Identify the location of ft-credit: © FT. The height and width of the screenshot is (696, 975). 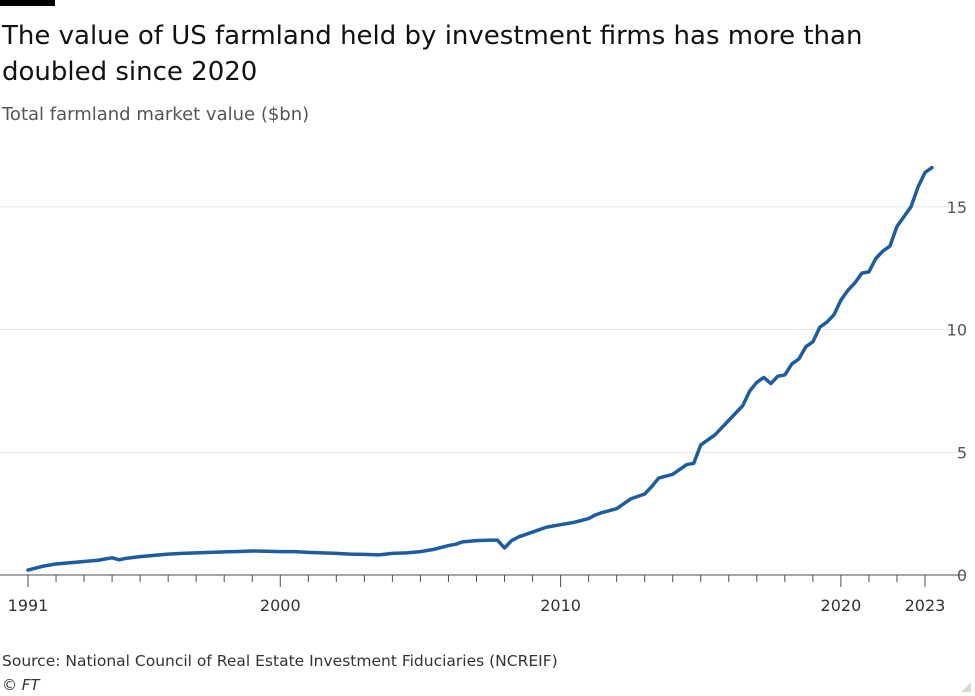
(21, 685).